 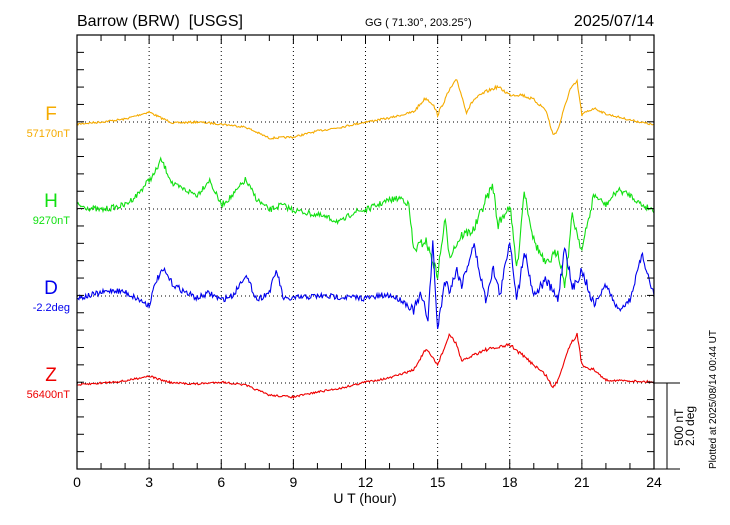 I want to click on station-coordinates: GG ( 71.30°, 203.25°), so click(x=418, y=23).